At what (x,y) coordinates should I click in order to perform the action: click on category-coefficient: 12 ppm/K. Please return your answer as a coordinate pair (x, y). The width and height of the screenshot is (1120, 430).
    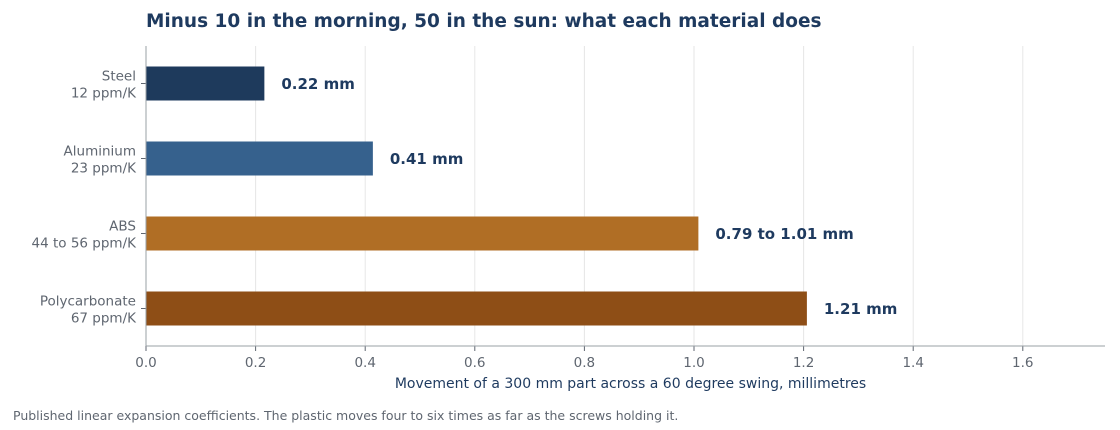
    Looking at the image, I should click on (104, 94).